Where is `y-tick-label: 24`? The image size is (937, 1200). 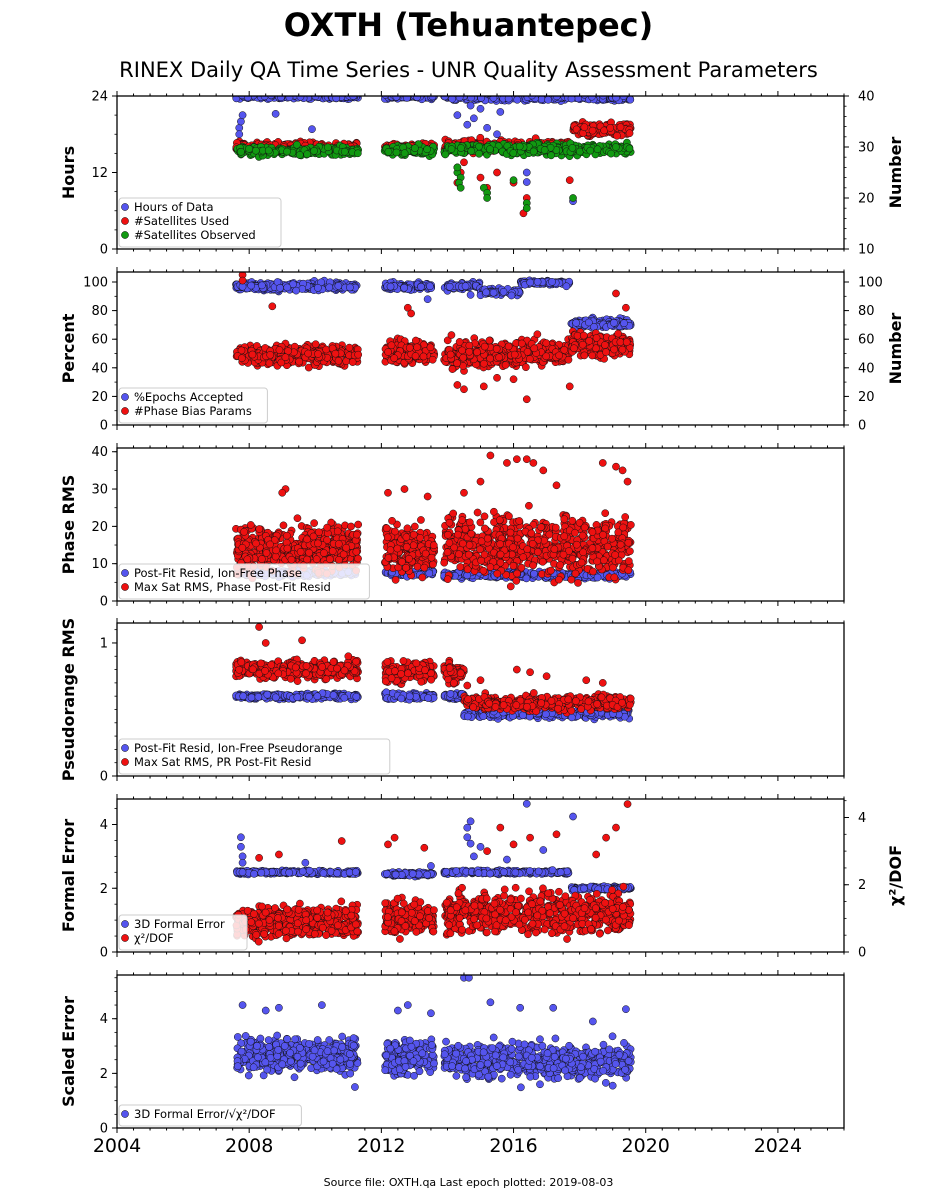 y-tick-label: 24 is located at coordinates (99, 97).